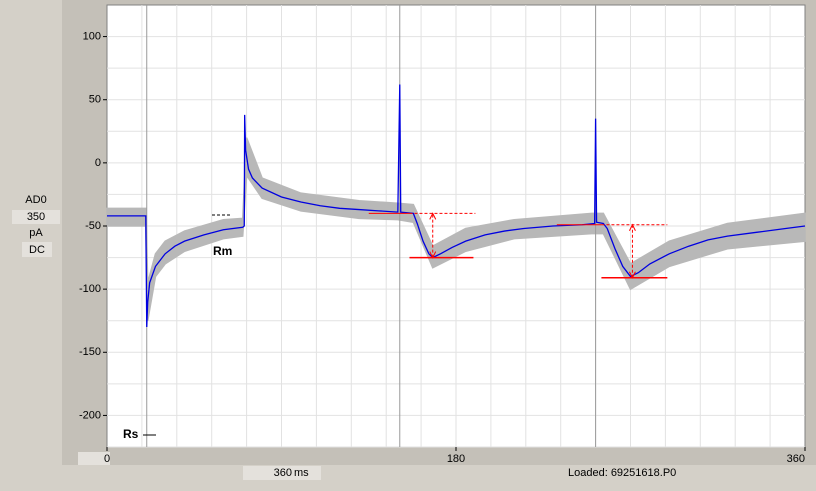  I want to click on annotation: Rs, so click(131, 434).